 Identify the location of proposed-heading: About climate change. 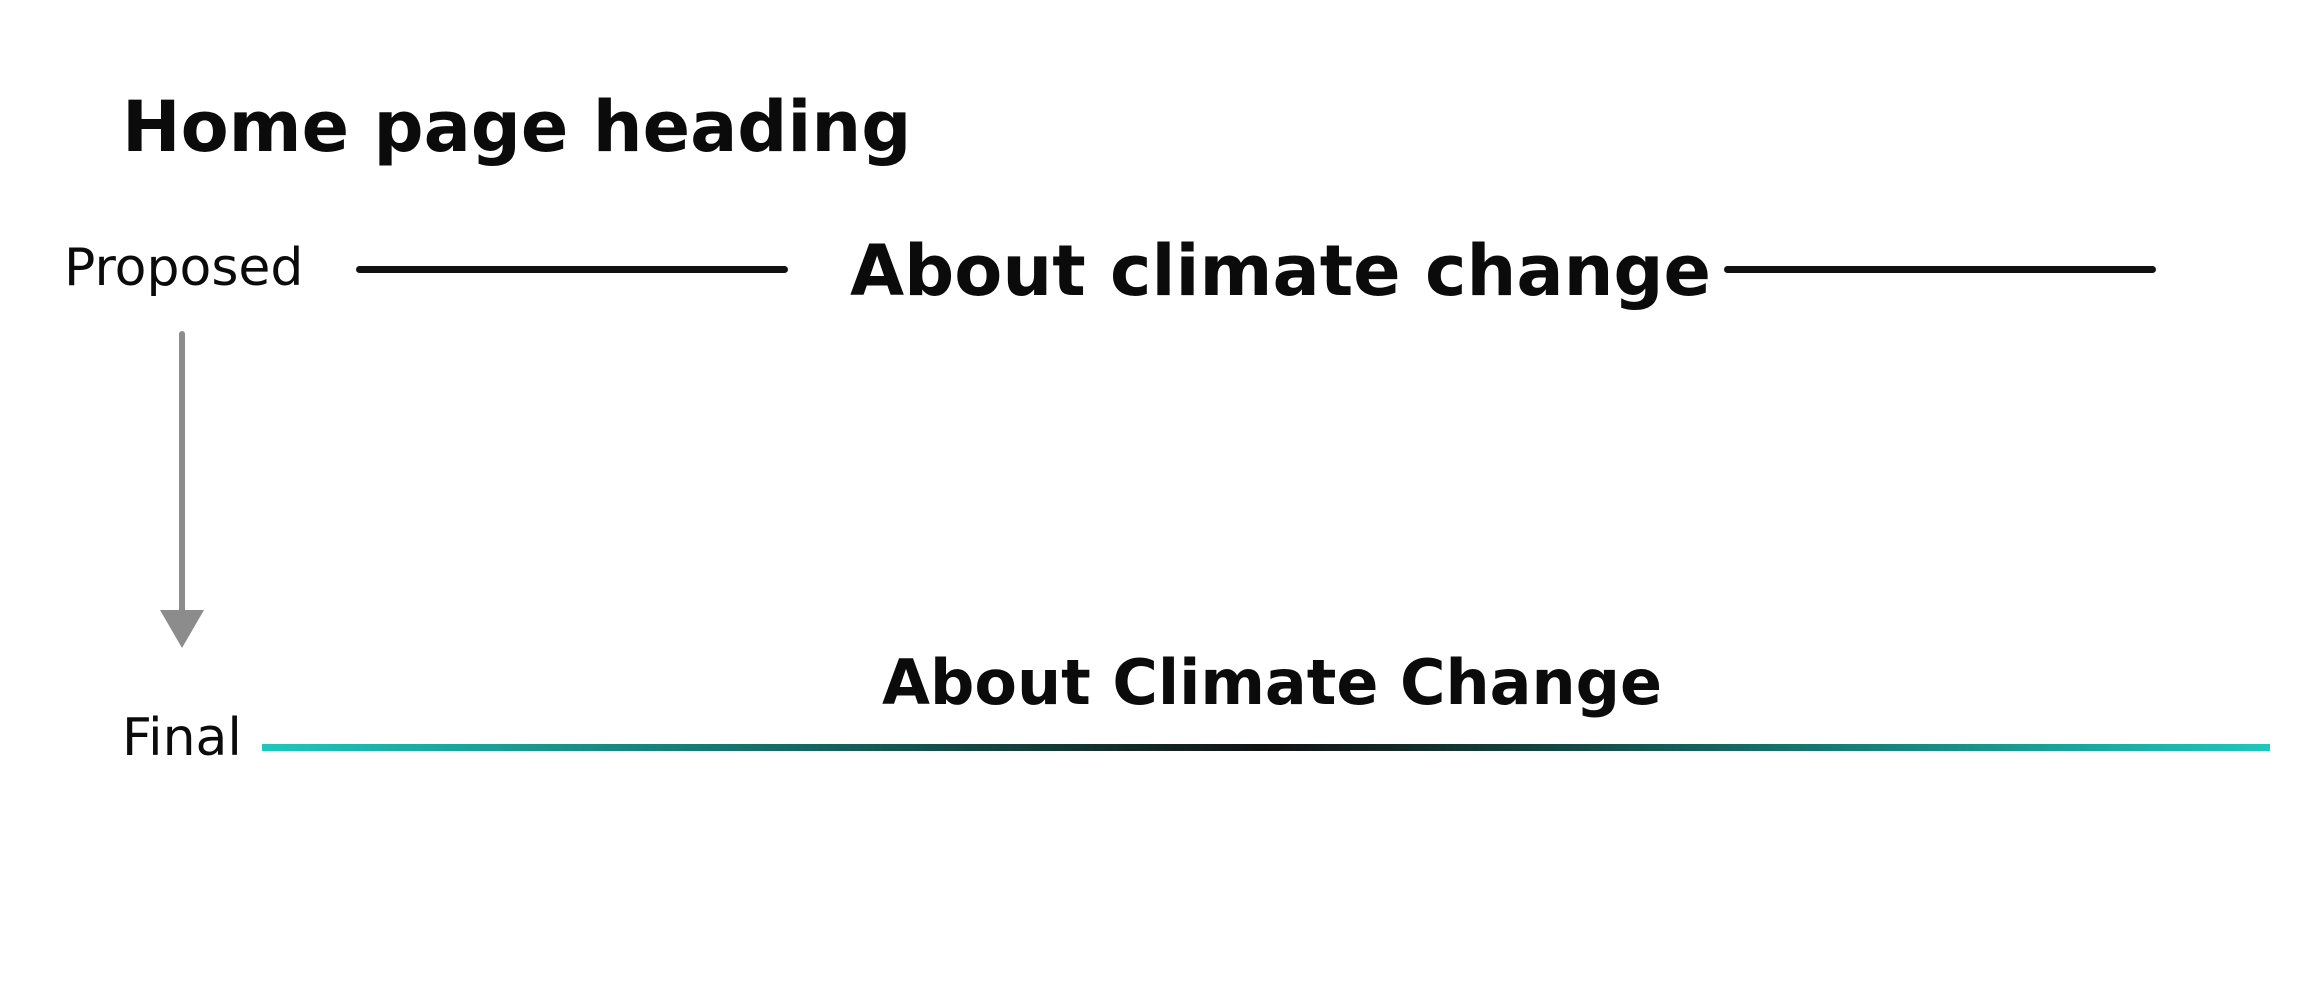
(1280, 271).